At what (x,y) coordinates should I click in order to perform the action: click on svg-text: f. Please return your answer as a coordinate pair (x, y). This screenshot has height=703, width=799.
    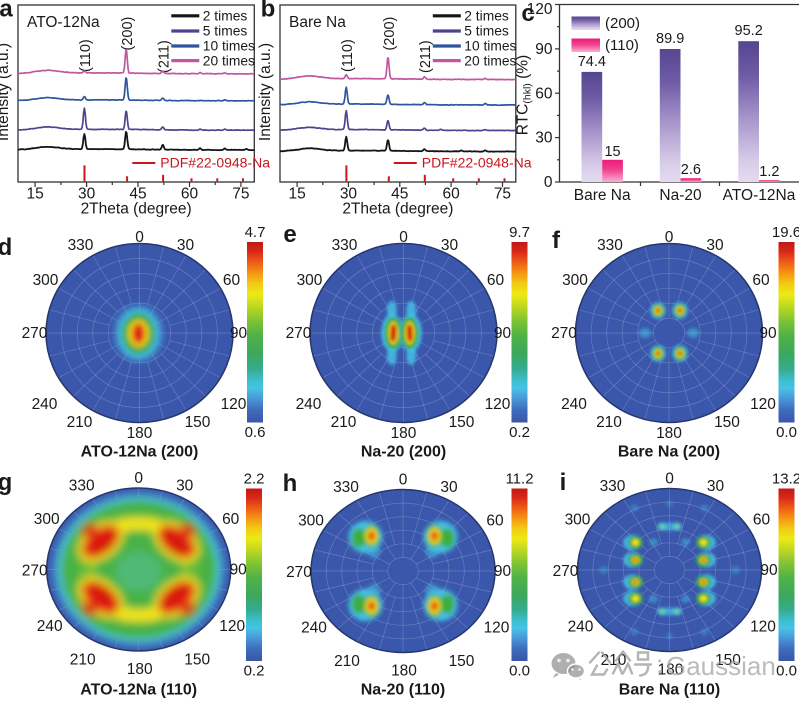
    Looking at the image, I should click on (556, 240).